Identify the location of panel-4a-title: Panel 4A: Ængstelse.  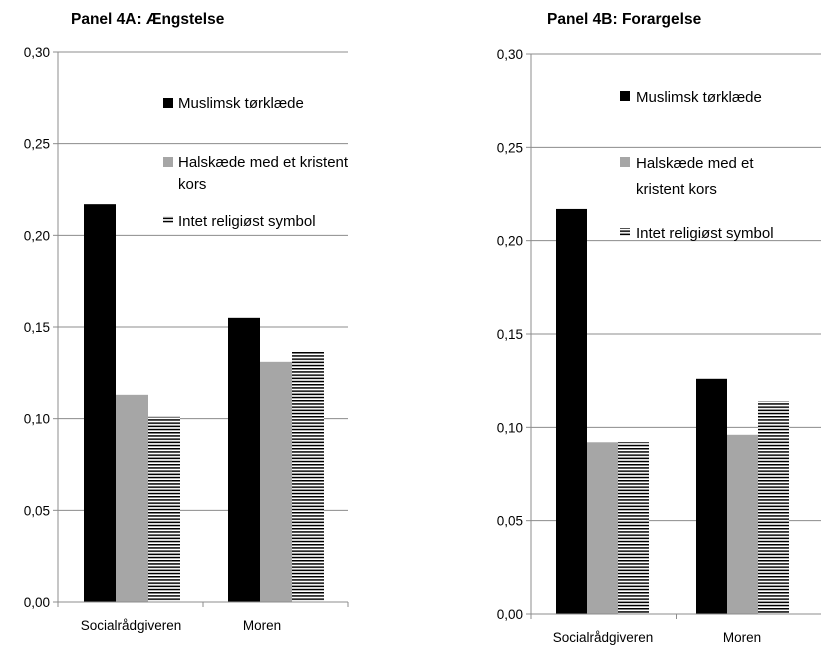
(148, 19).